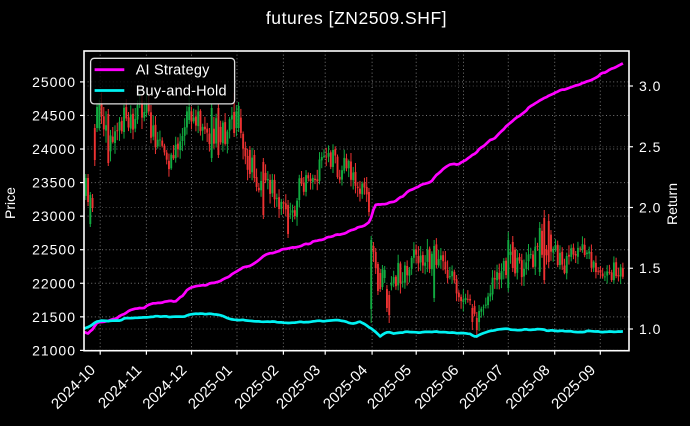 The width and height of the screenshot is (690, 426). Describe the element at coordinates (54, 350) in the screenshot. I see `svg-text: 21000` at that location.